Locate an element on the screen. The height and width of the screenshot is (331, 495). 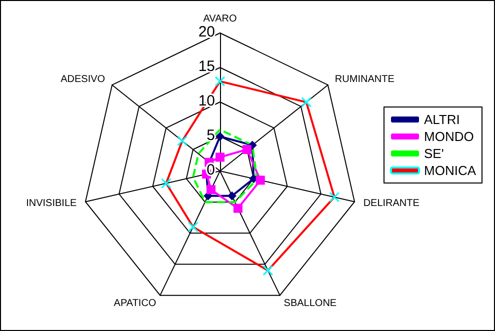
spoke-label: ADESIVO is located at coordinates (83, 79).